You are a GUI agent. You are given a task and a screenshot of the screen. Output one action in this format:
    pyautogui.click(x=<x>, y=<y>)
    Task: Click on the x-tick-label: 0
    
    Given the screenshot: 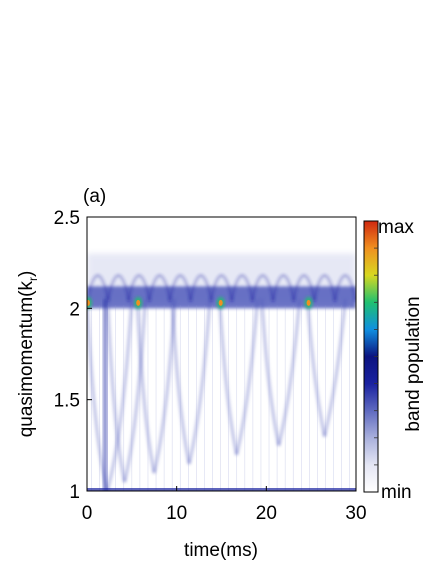 What is the action you would take?
    pyautogui.click(x=87, y=513)
    